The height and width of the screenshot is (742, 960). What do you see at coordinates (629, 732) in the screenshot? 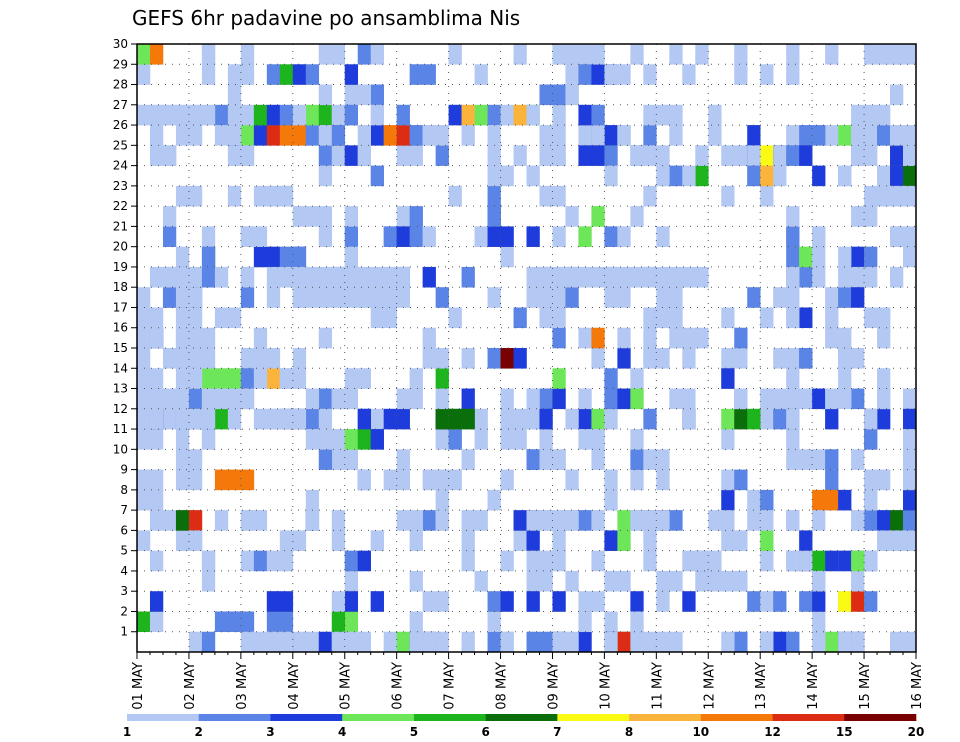
I see `colorbar-label: 8` at bounding box center [629, 732].